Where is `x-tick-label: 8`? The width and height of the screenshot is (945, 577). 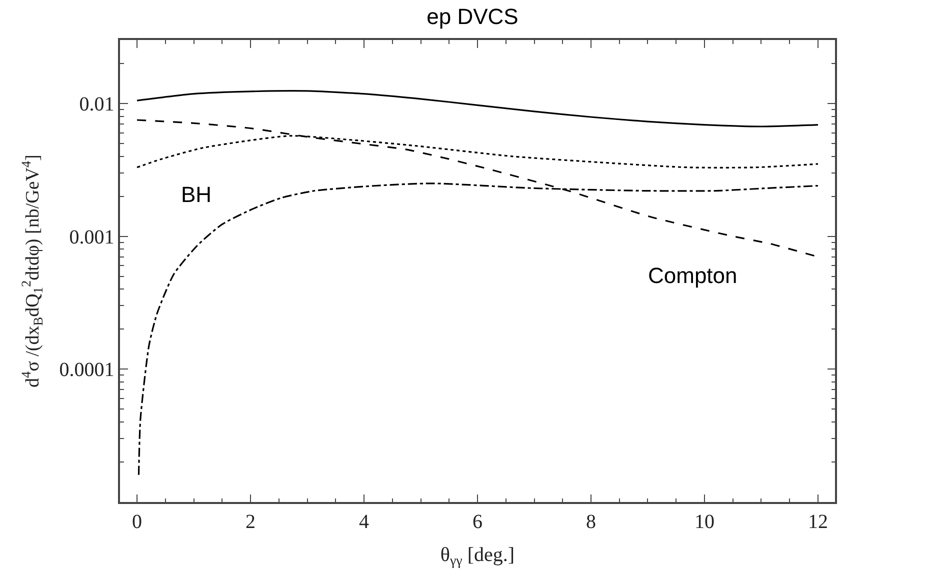 x-tick-label: 8 is located at coordinates (591, 521).